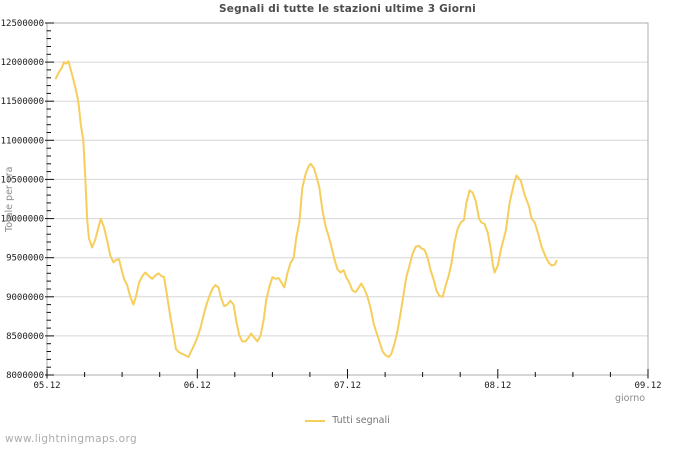 This screenshot has width=700, height=450. I want to click on y-tick-label: 11000000, so click(22, 141).